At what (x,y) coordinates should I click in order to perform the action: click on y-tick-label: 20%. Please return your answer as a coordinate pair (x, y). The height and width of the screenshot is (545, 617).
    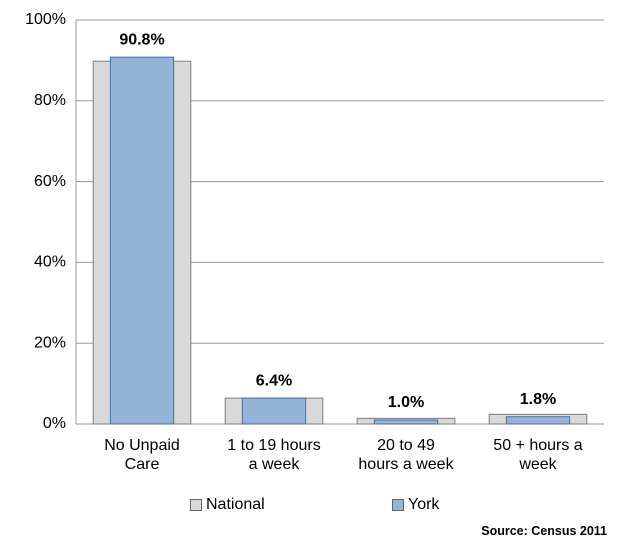
    Looking at the image, I should click on (50, 342).